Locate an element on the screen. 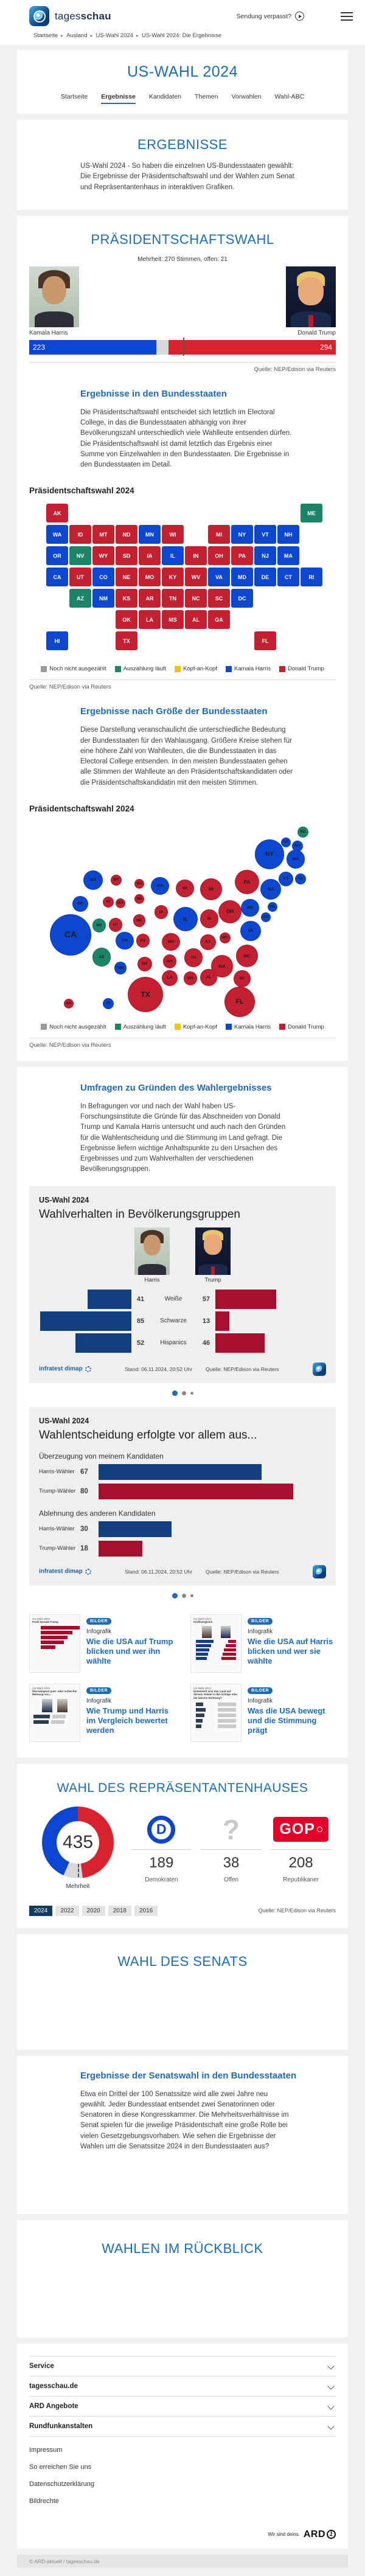 This screenshot has height=2576, width=365. state-DE: DE is located at coordinates (265, 577).